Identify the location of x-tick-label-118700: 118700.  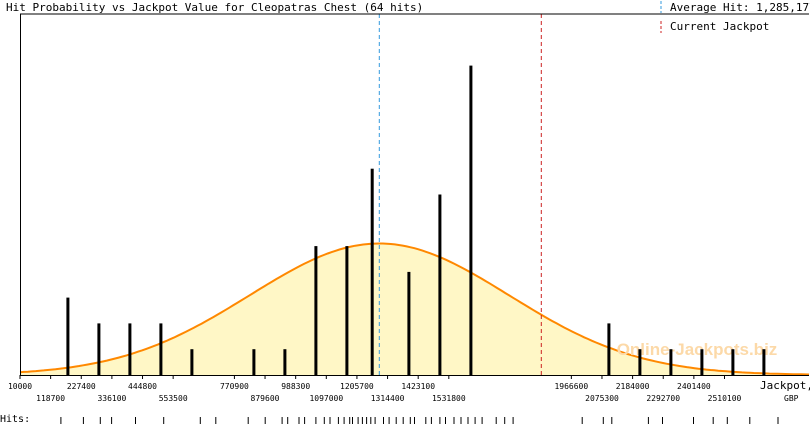
(50, 398).